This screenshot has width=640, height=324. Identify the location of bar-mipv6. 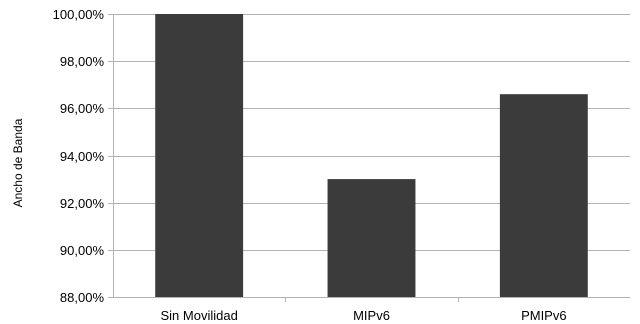
(371, 238).